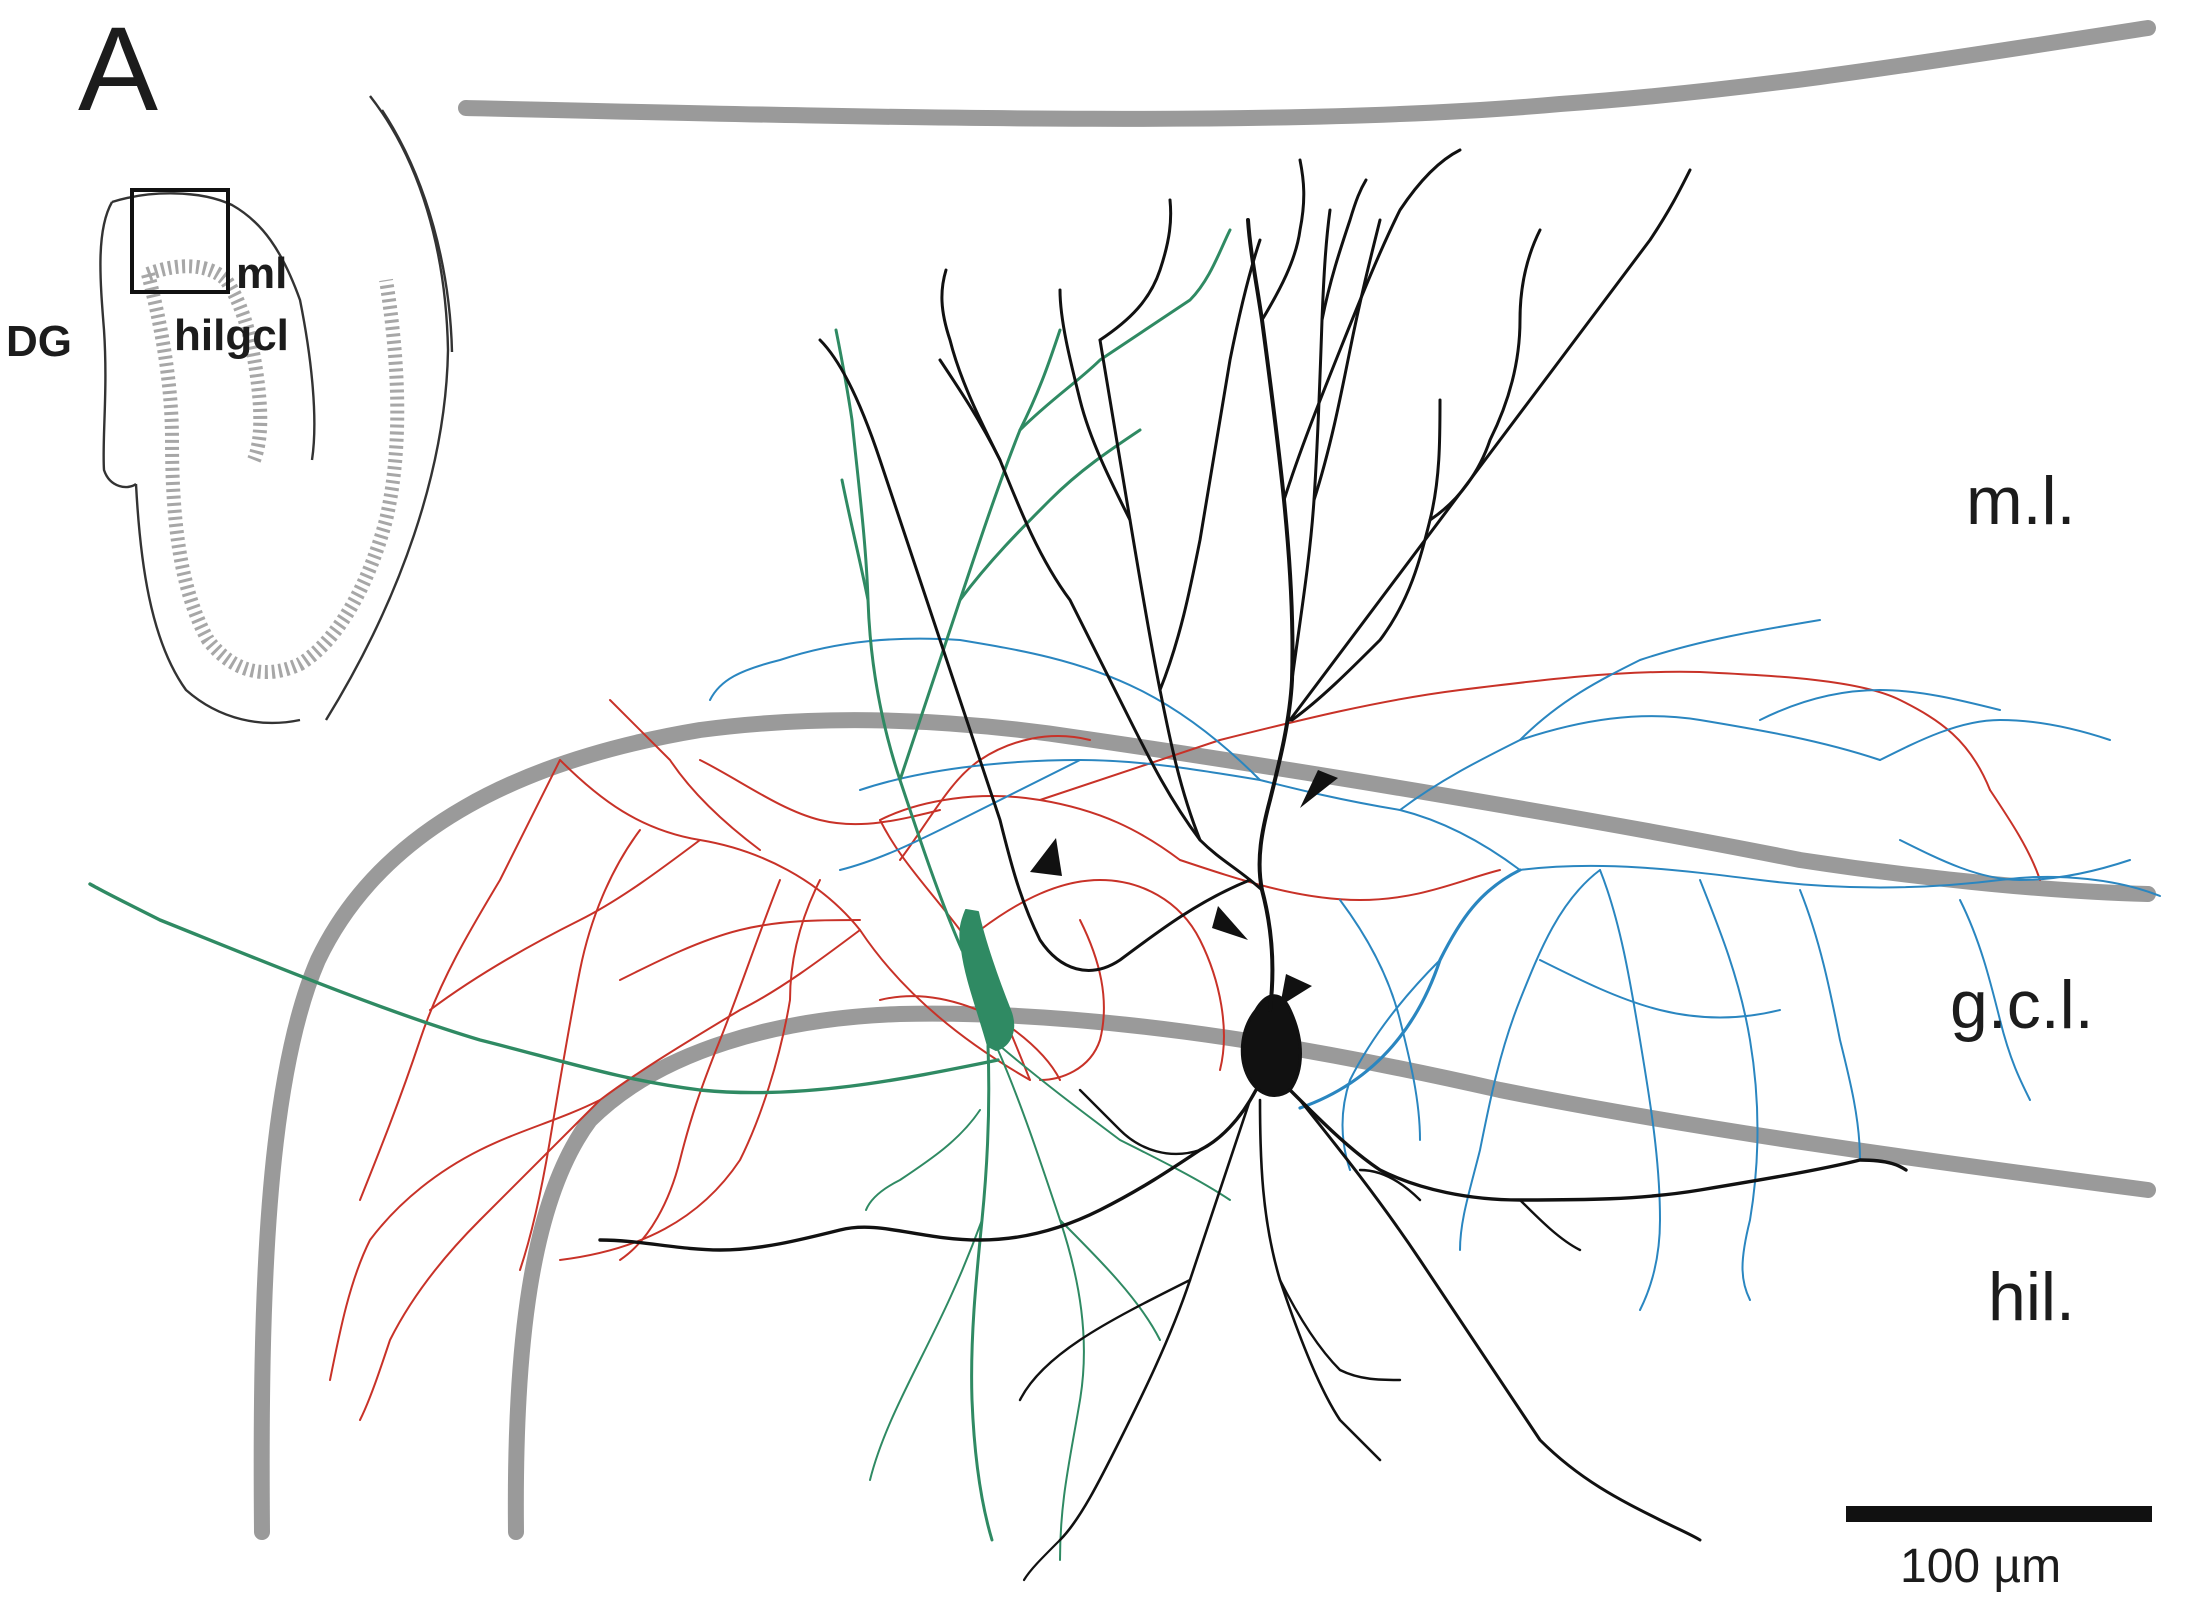 This screenshot has height=1616, width=2192. I want to click on inset-region-box, so click(180, 241).